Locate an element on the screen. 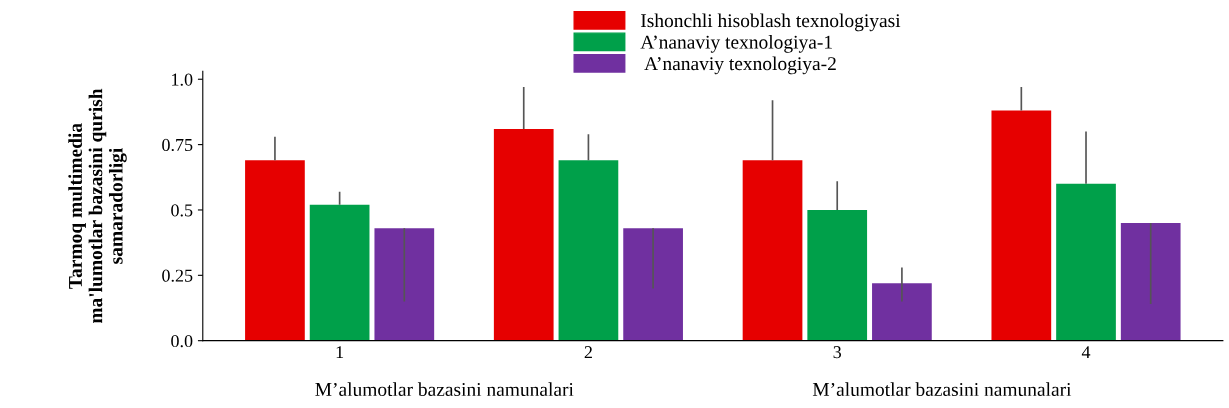 This screenshot has height=408, width=1229. y-tick-label: 0.75 is located at coordinates (177, 145).